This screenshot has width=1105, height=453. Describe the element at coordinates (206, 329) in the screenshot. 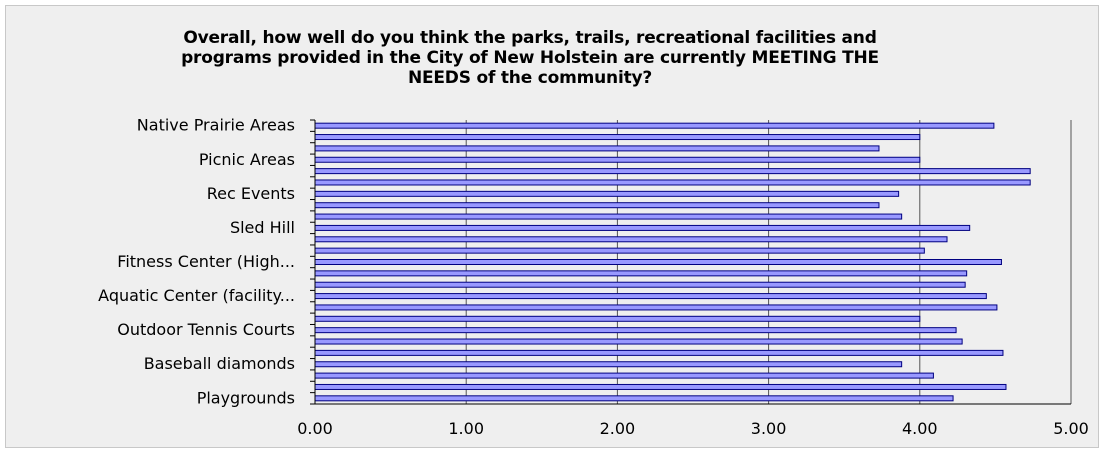

I see `y-tick-label: Outdoor Tennis Courts` at that location.